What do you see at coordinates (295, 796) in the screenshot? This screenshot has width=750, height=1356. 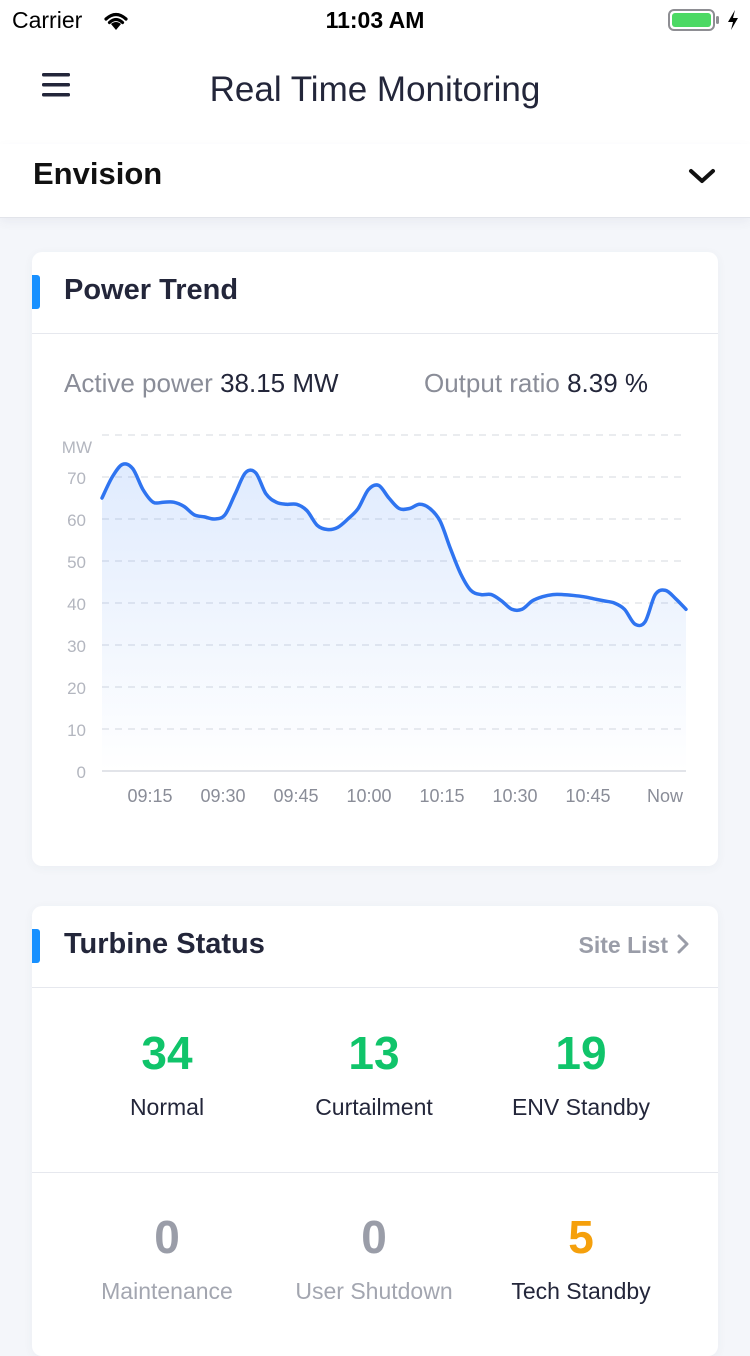 I see `x-tick-label: 09:45` at bounding box center [295, 796].